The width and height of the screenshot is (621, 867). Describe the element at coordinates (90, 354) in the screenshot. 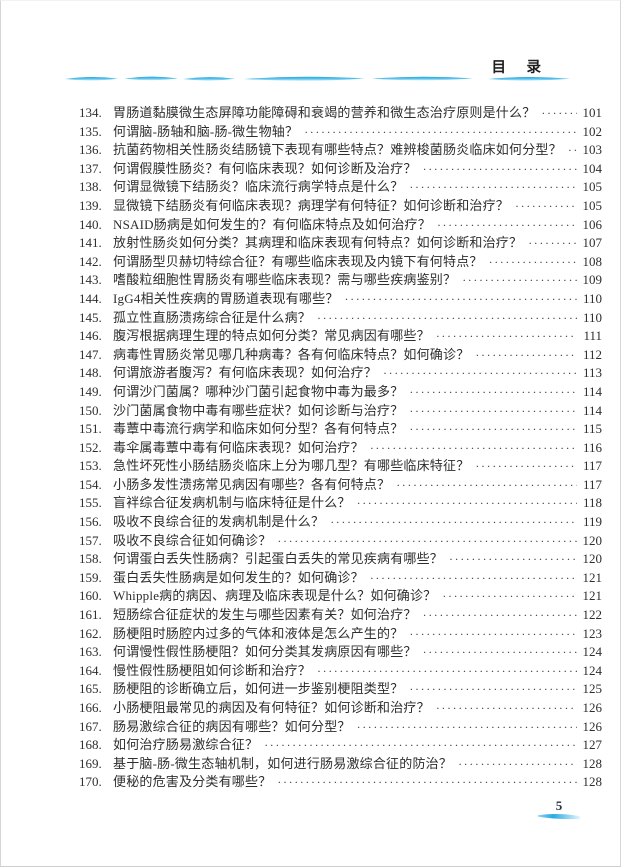

I see `entry-number: 147.` at that location.